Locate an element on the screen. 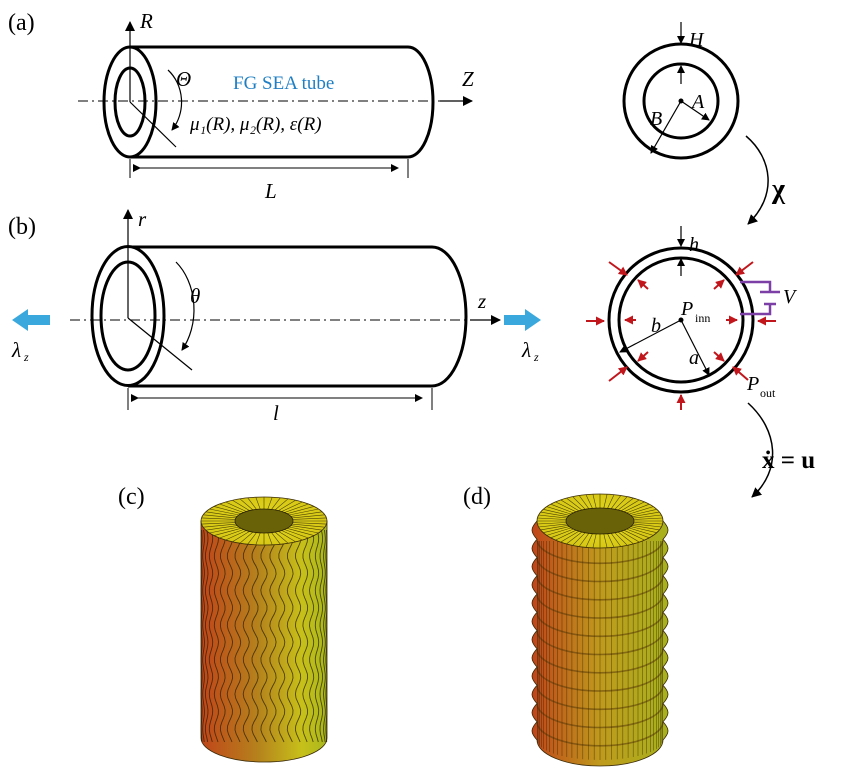 The width and height of the screenshot is (853, 770). axis-z-label: z is located at coordinates (481, 301).